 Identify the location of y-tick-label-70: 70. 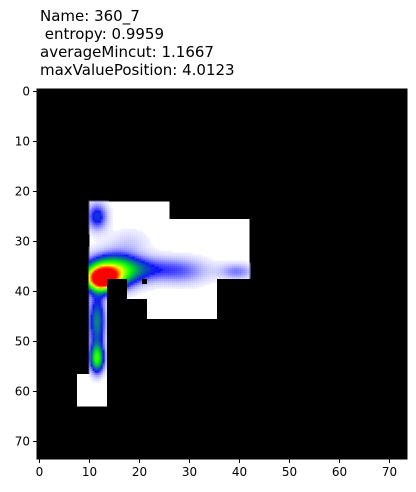
(22, 442).